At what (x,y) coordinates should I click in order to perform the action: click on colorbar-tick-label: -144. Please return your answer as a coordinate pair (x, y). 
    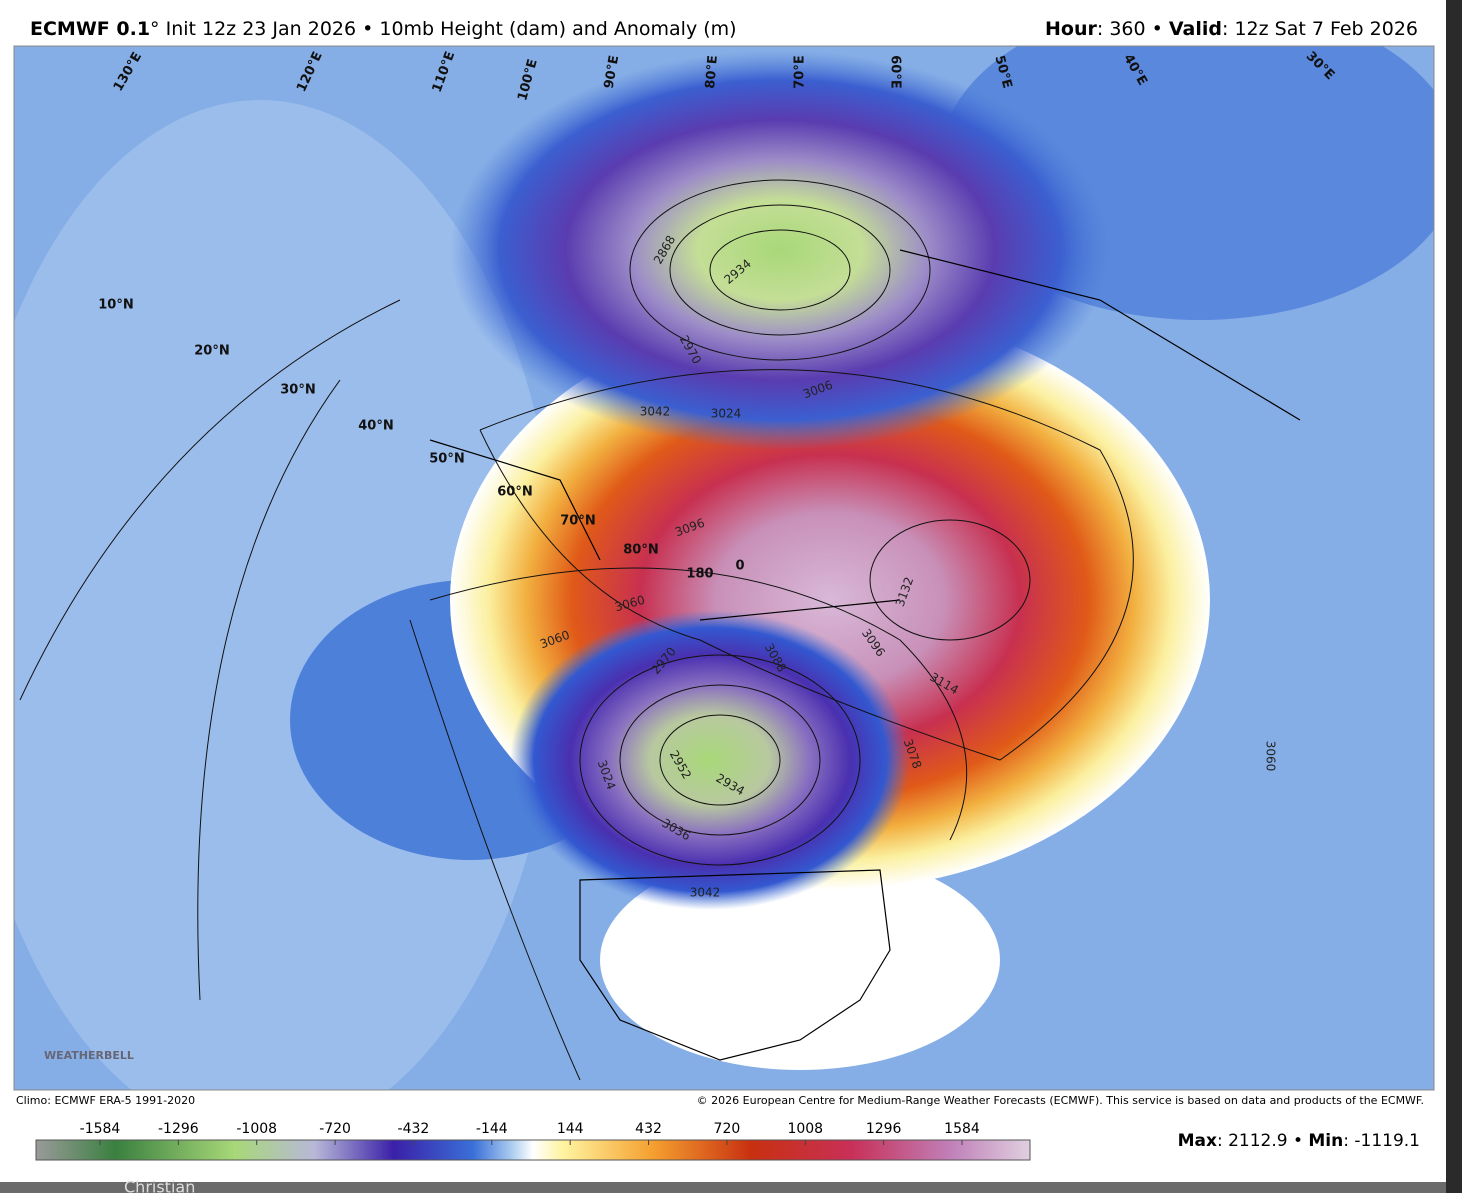
    Looking at the image, I should click on (492, 1129).